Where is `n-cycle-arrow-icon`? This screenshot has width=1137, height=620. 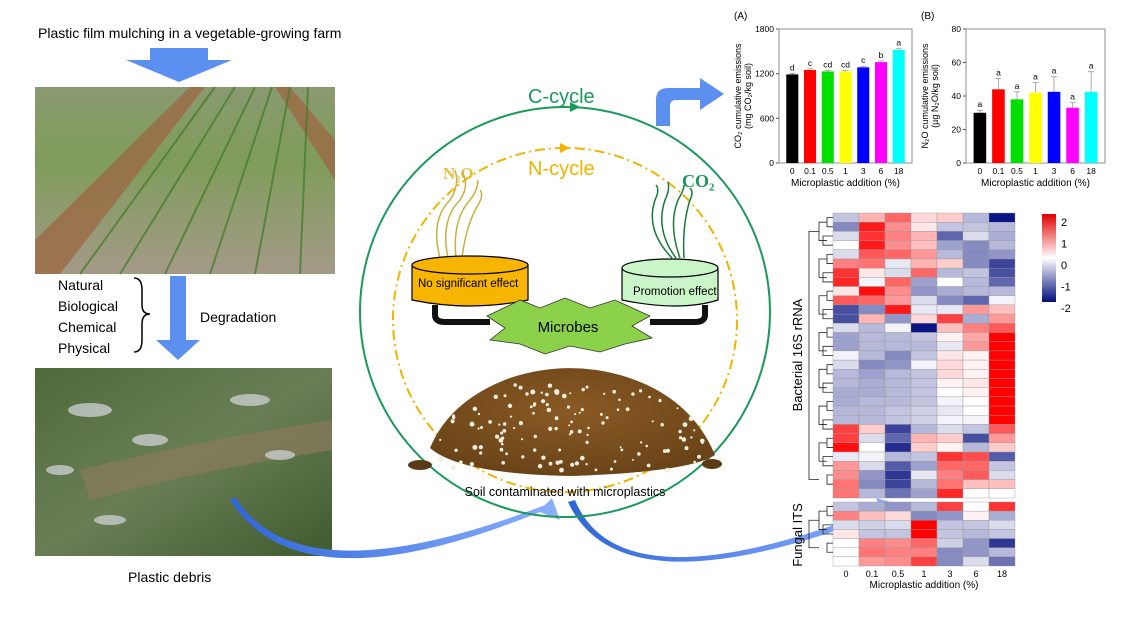
n-cycle-arrow-icon is located at coordinates (565, 148).